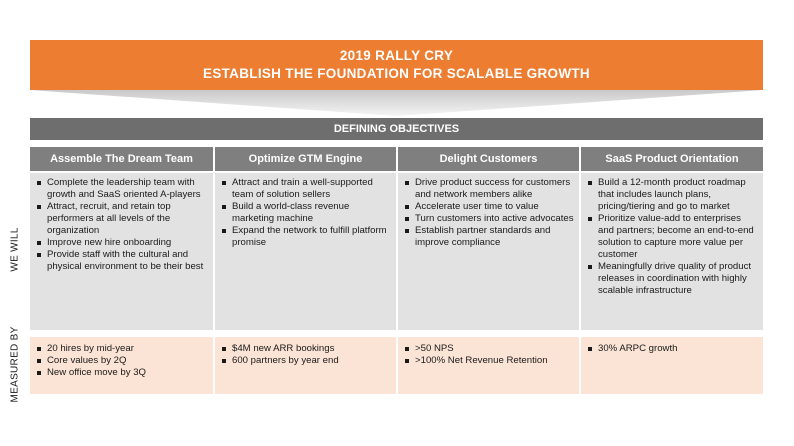 The height and width of the screenshot is (446, 794). Describe the element at coordinates (489, 219) in the screenshot. I see `list-item: Turn customers into active advocates` at that location.